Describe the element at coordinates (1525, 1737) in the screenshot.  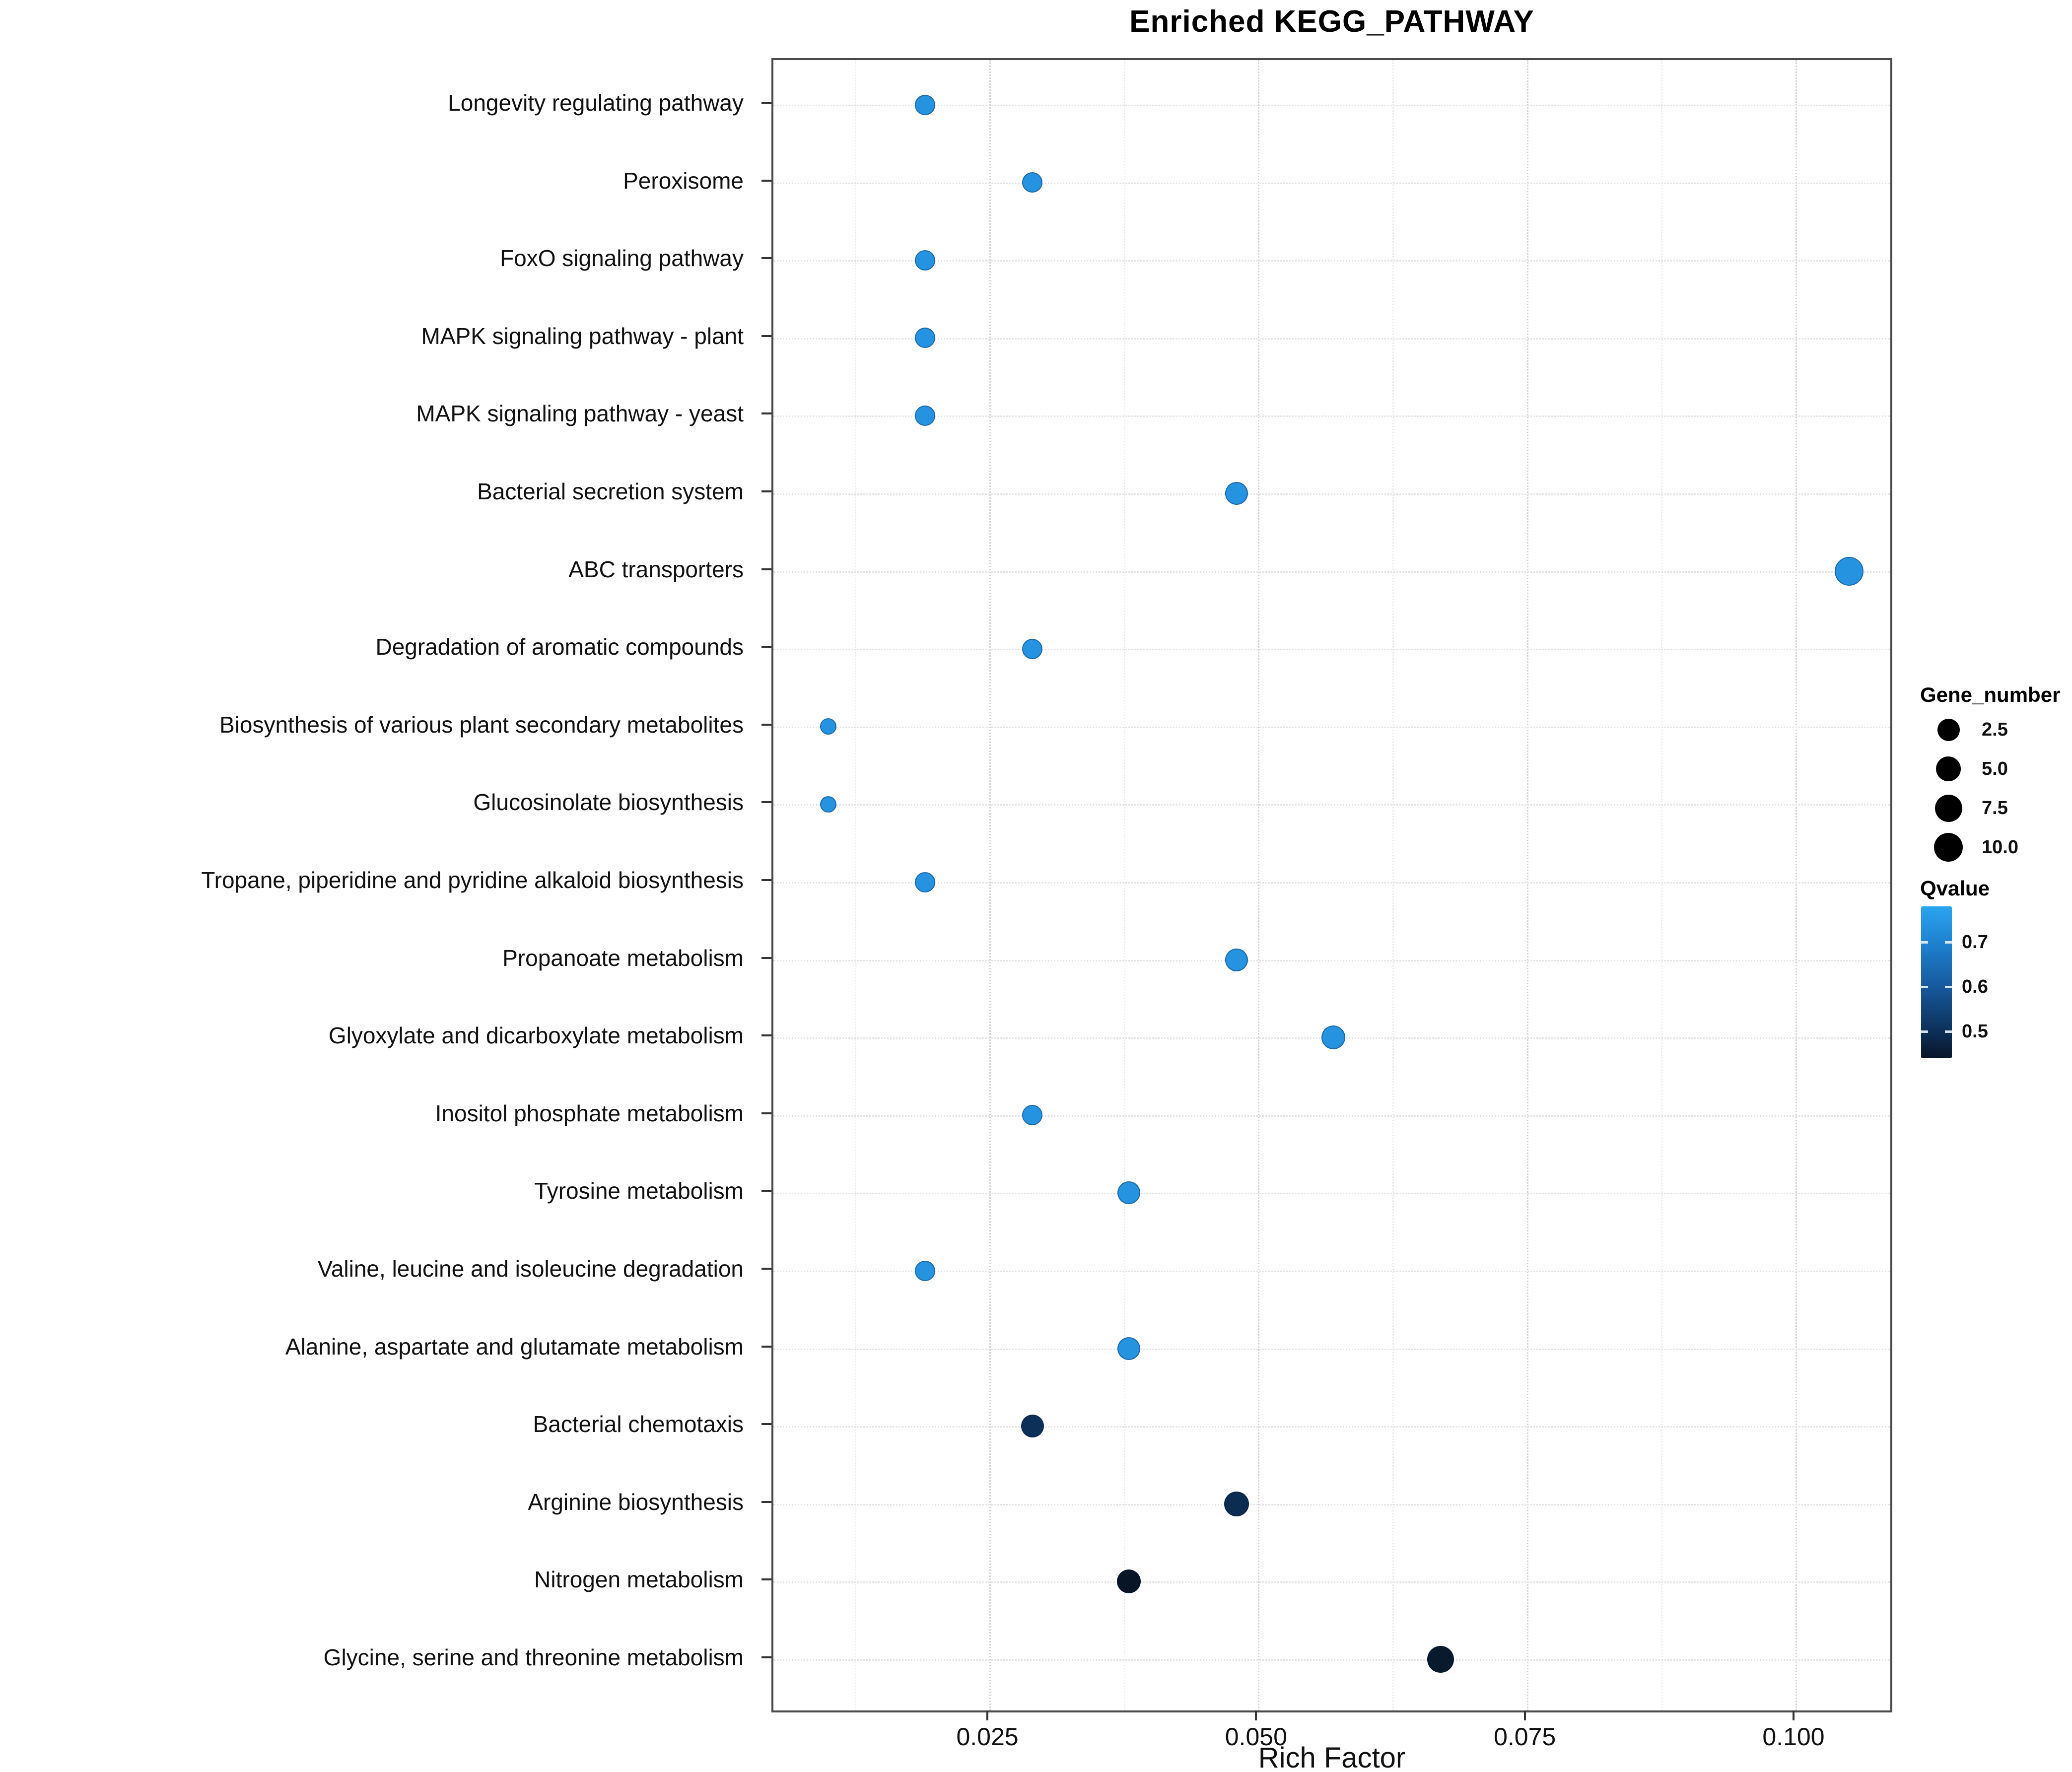
I see `x-tick-label: 0.075` at that location.